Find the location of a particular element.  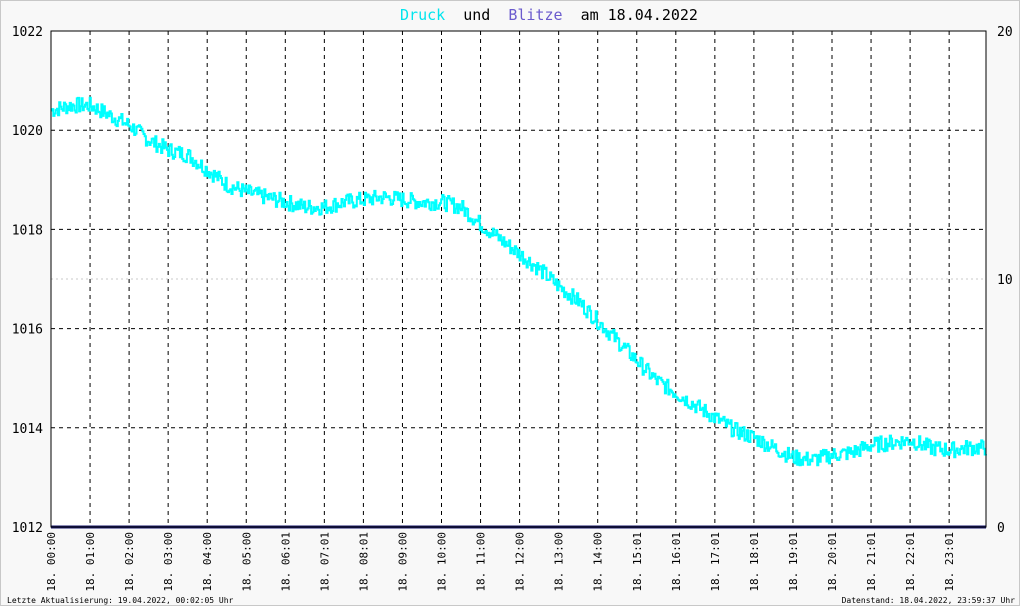

x-tick-label: 18. 19:01 is located at coordinates (793, 562).